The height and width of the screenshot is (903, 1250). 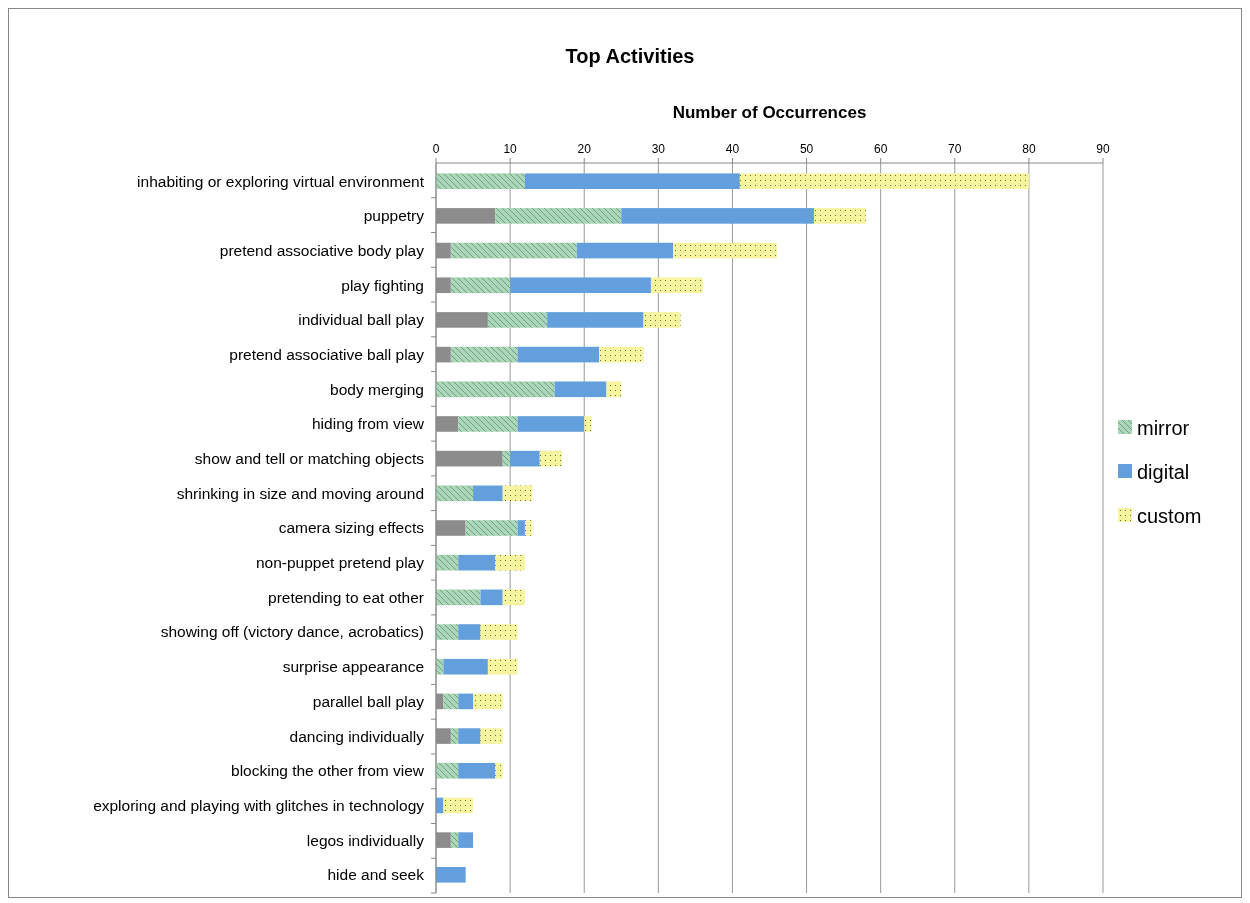 I want to click on y-tick-label: inhabiting or exploring virtual environment, so click(x=281, y=181).